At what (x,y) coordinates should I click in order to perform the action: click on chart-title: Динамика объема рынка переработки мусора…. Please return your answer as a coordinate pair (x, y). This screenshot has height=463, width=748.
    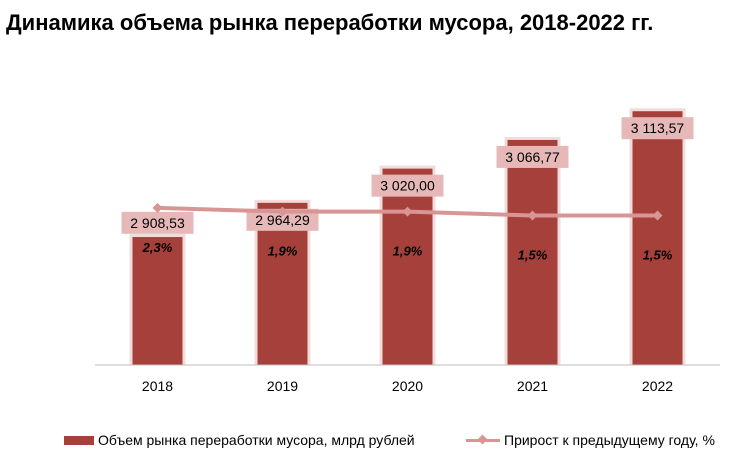
    Looking at the image, I should click on (330, 22).